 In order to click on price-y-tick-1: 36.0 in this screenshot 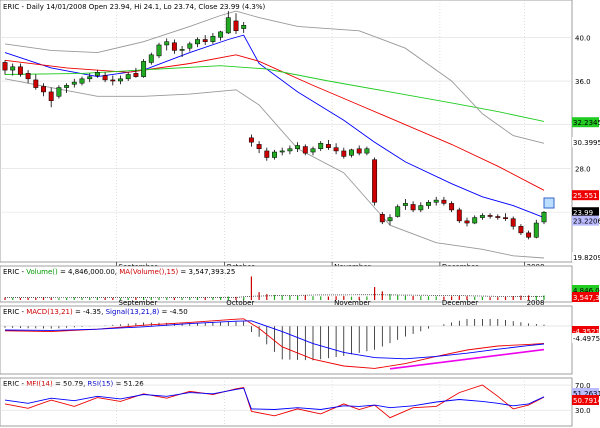, I will do `click(583, 82)`.